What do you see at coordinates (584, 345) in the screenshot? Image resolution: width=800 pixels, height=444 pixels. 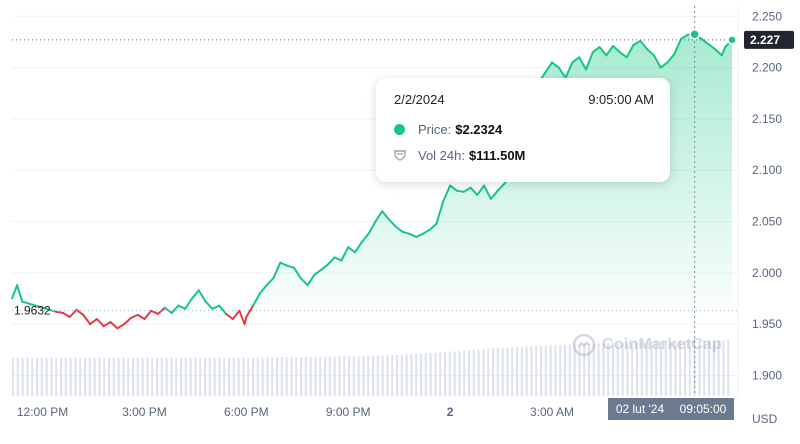 I see `coinmarketcap-logo-icon` at bounding box center [584, 345].